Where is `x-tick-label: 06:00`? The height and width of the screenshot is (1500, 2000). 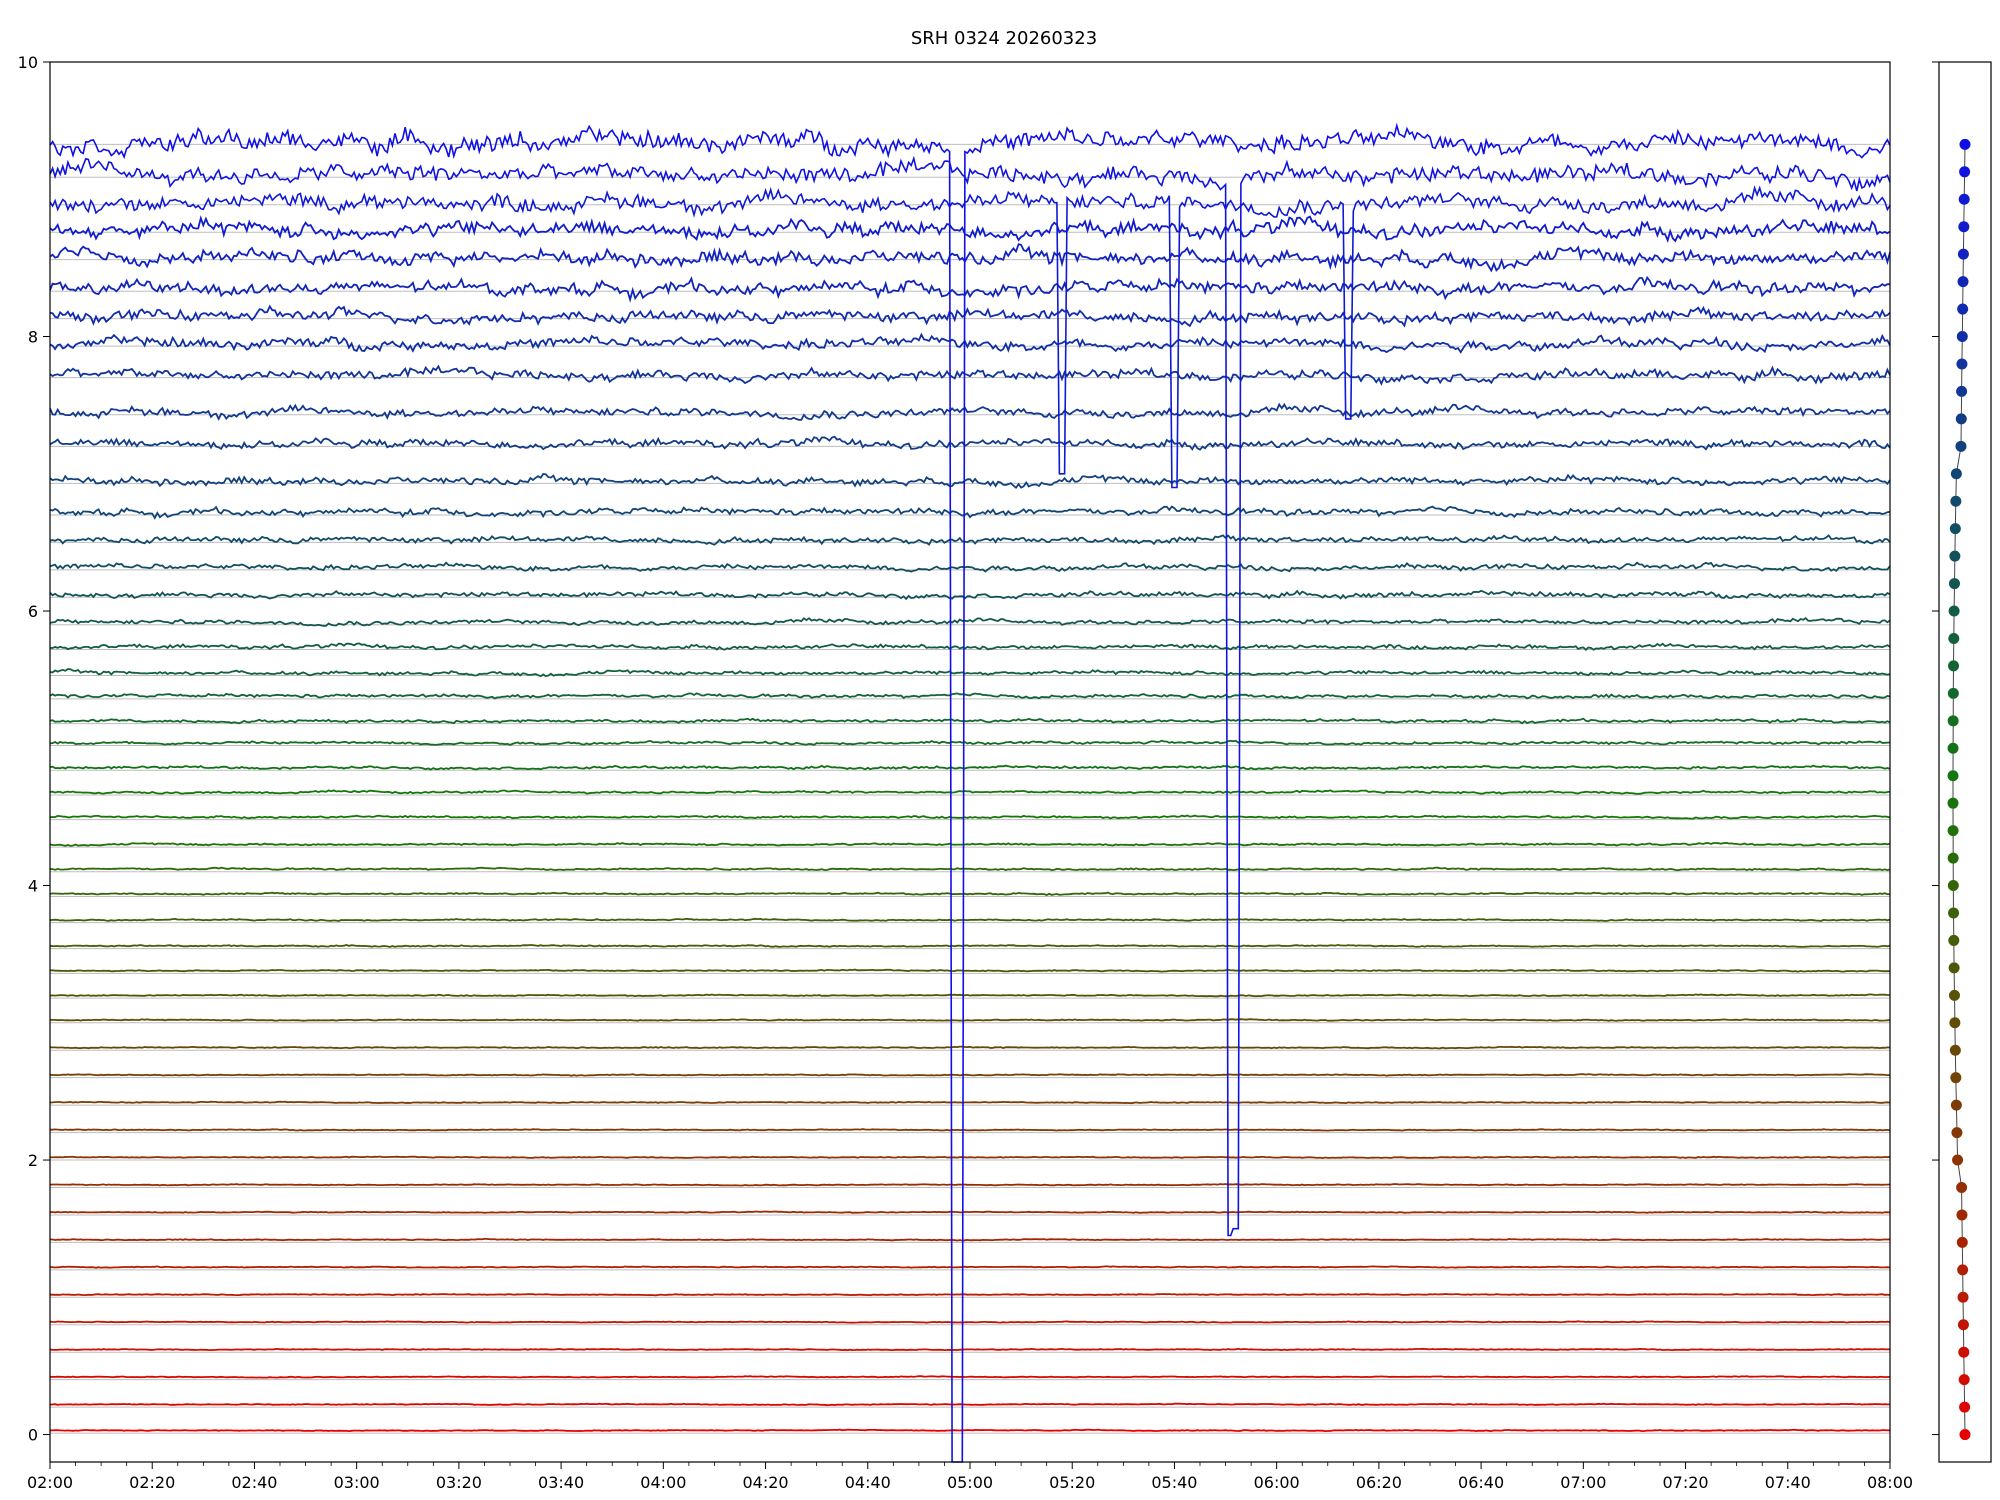
x-tick-label: 06:00 is located at coordinates (1277, 1482).